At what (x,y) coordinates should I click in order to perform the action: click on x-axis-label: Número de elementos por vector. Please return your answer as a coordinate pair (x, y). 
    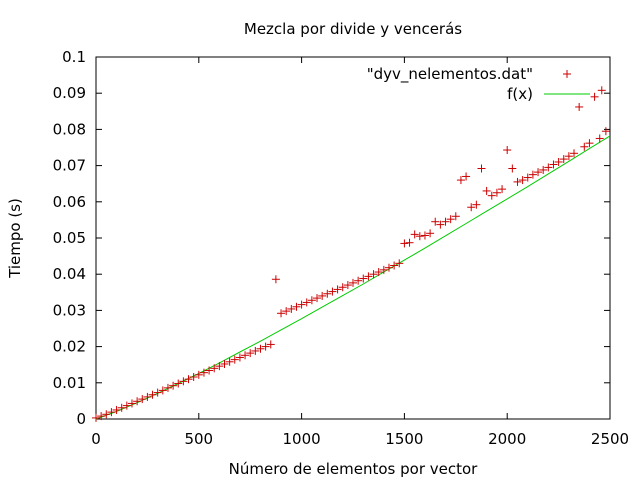
    Looking at the image, I should click on (354, 469).